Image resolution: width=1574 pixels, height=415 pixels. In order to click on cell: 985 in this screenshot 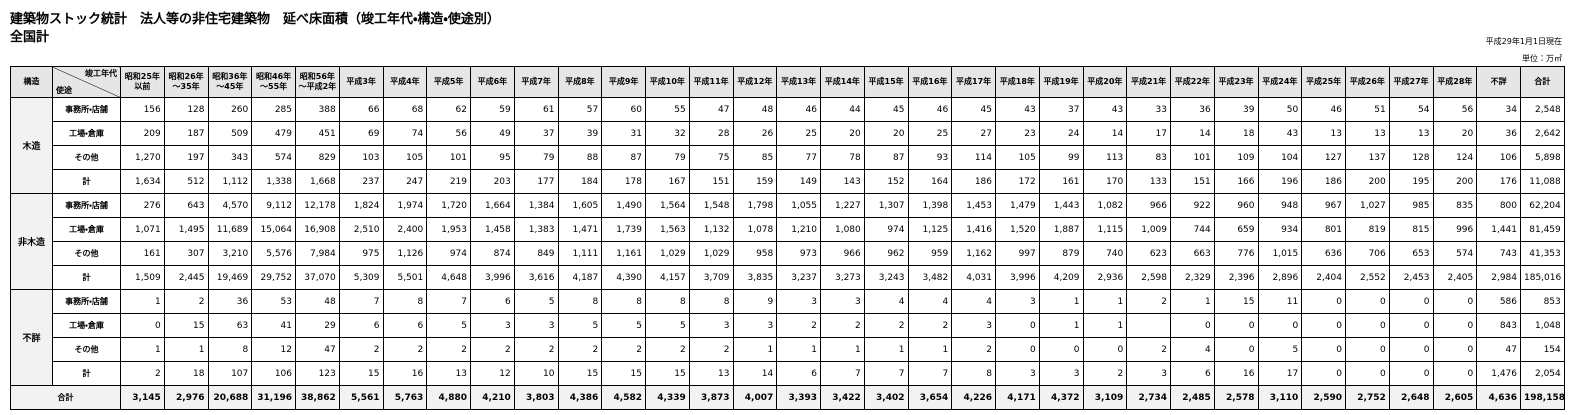, I will do `click(1411, 205)`.